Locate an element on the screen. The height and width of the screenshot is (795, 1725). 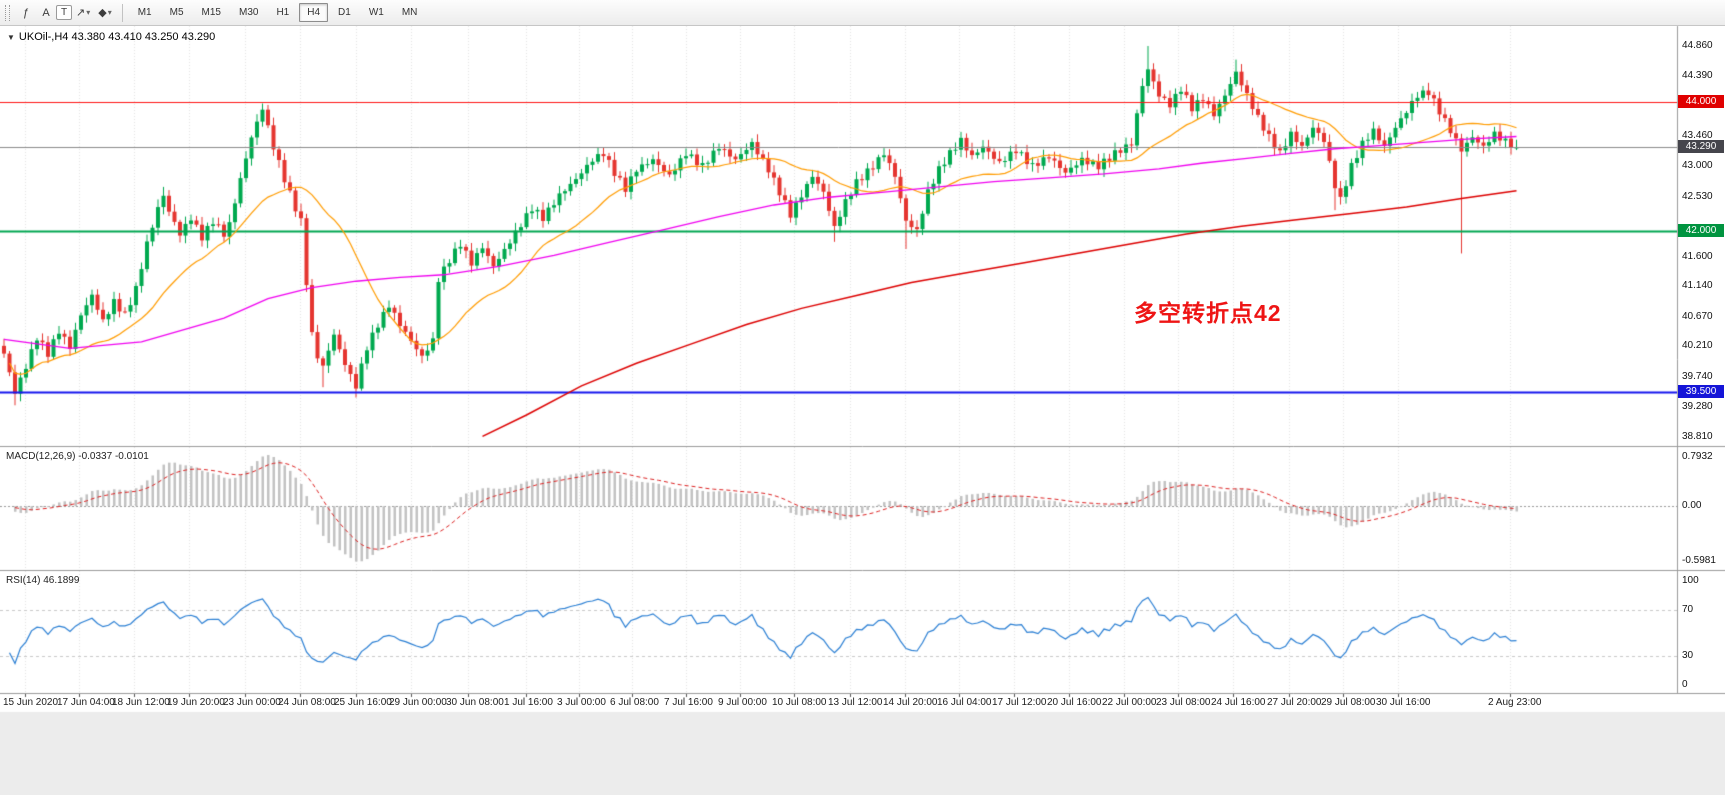
indicators-button: ƒ is located at coordinates (26, 12).